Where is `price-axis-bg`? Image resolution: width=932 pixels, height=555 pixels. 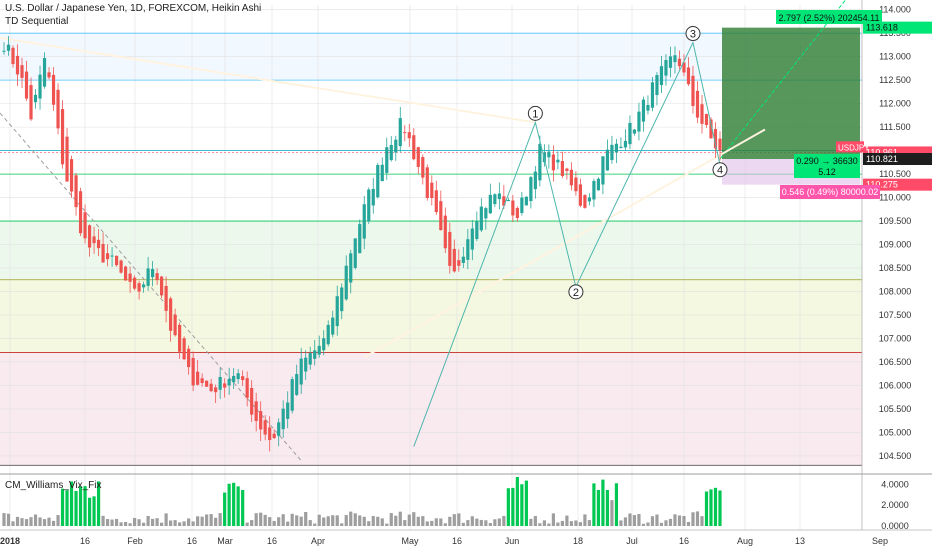
price-axis-bg is located at coordinates (897, 275).